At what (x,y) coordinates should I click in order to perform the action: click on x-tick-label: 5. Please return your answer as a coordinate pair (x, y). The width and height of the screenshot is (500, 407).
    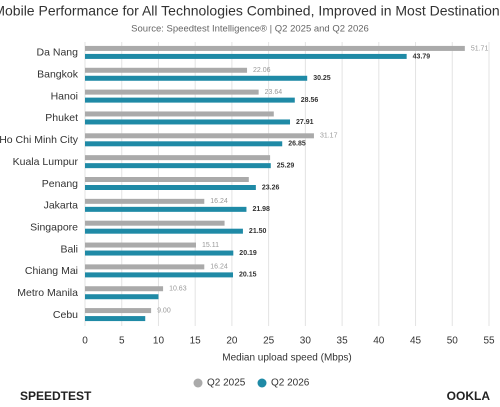
    Looking at the image, I should click on (122, 341).